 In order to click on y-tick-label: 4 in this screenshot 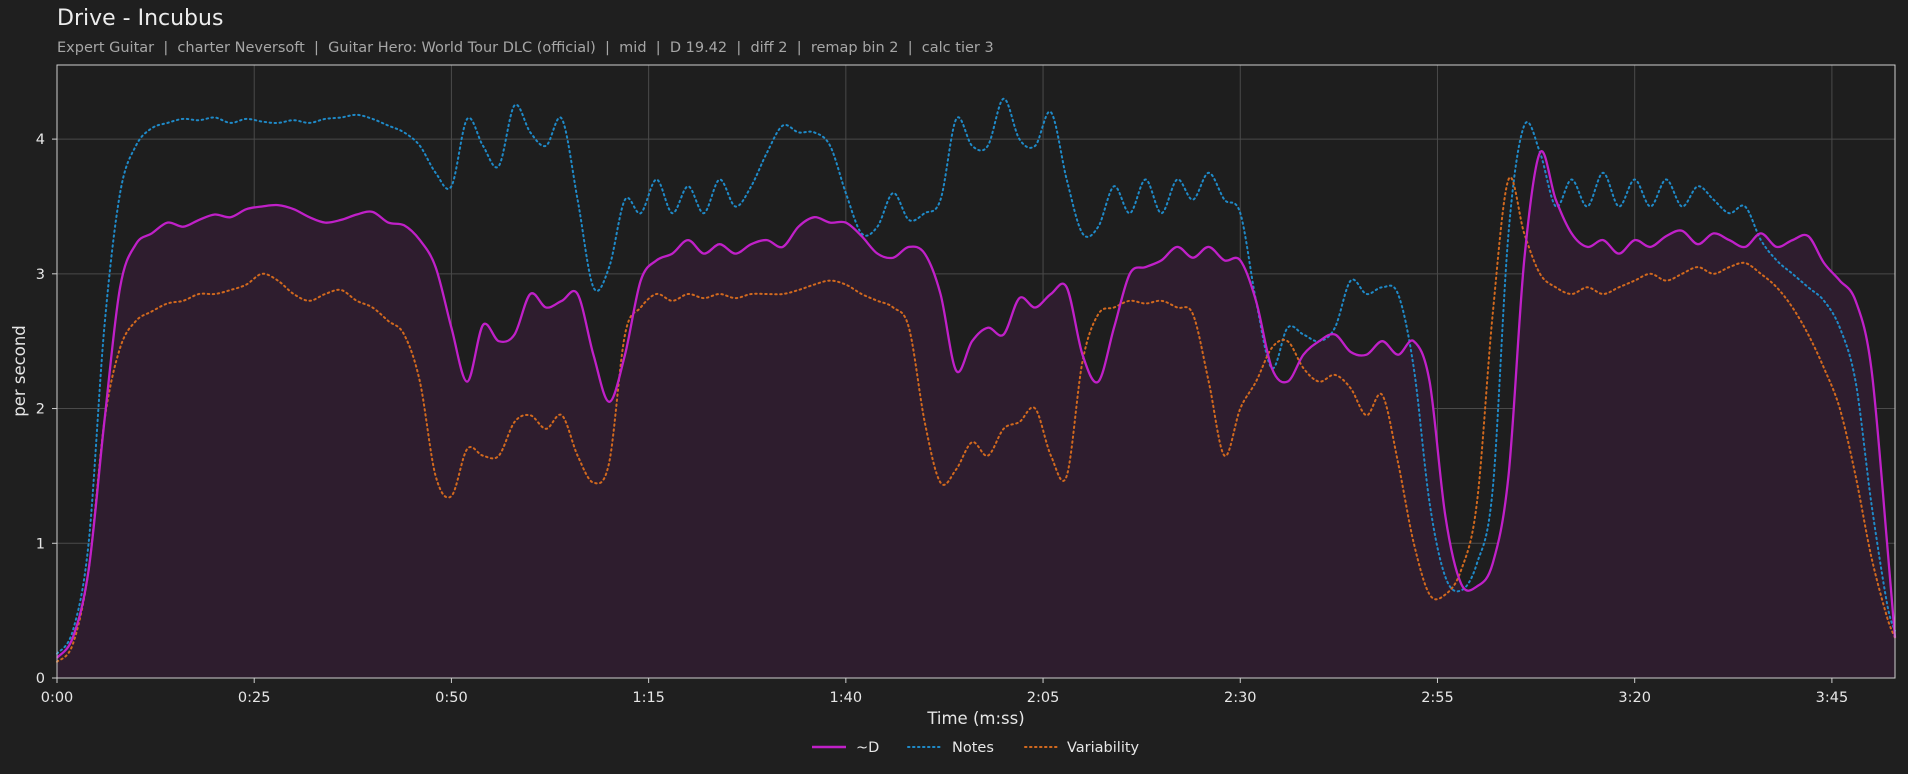, I will do `click(40, 140)`.